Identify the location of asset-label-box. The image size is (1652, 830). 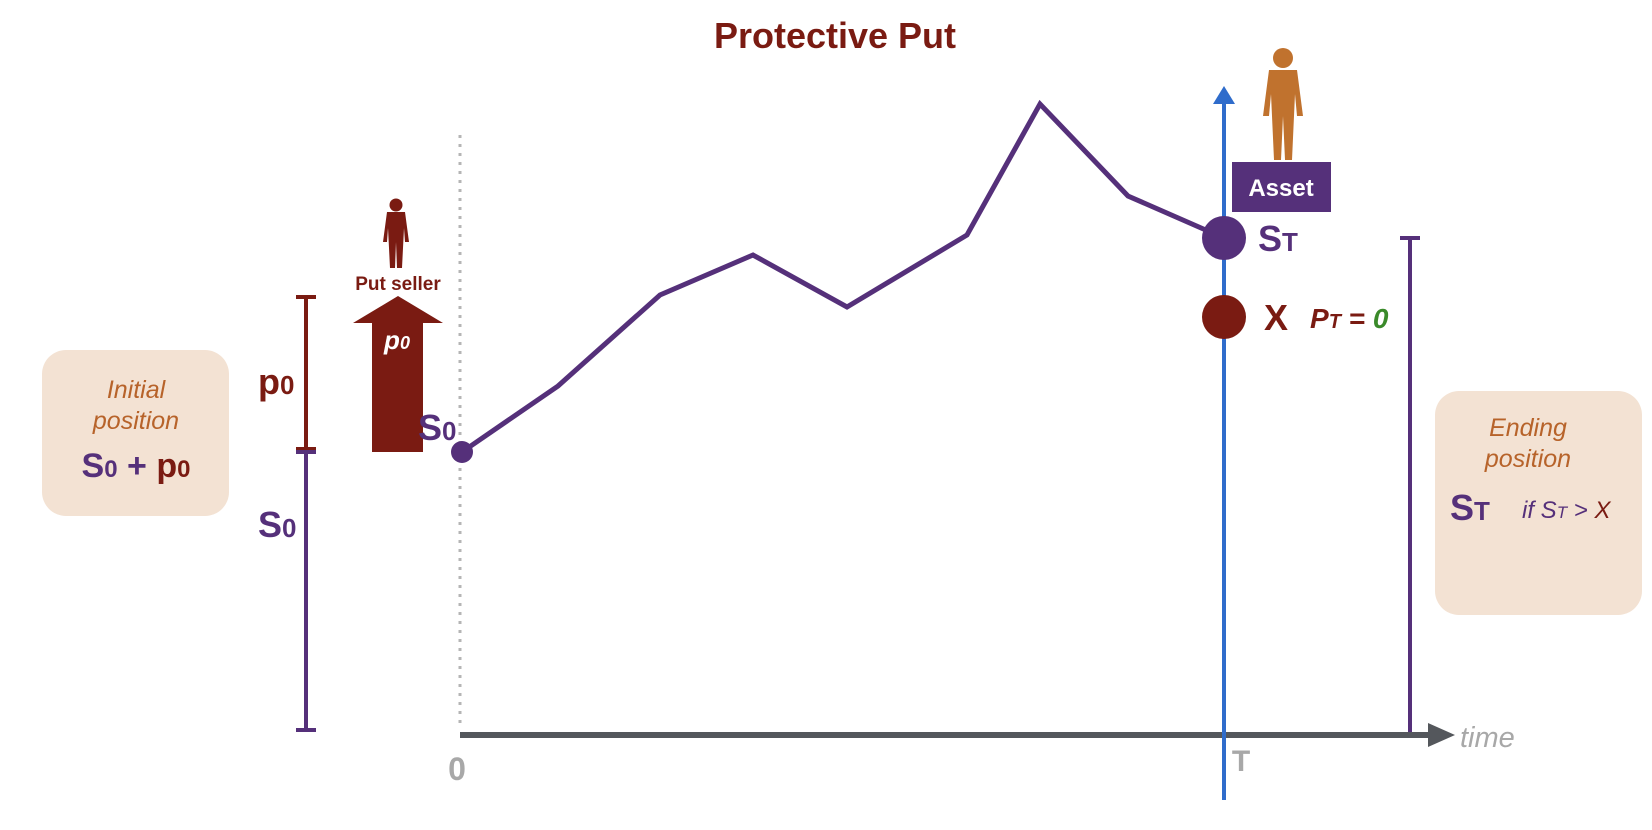
(1281, 187).